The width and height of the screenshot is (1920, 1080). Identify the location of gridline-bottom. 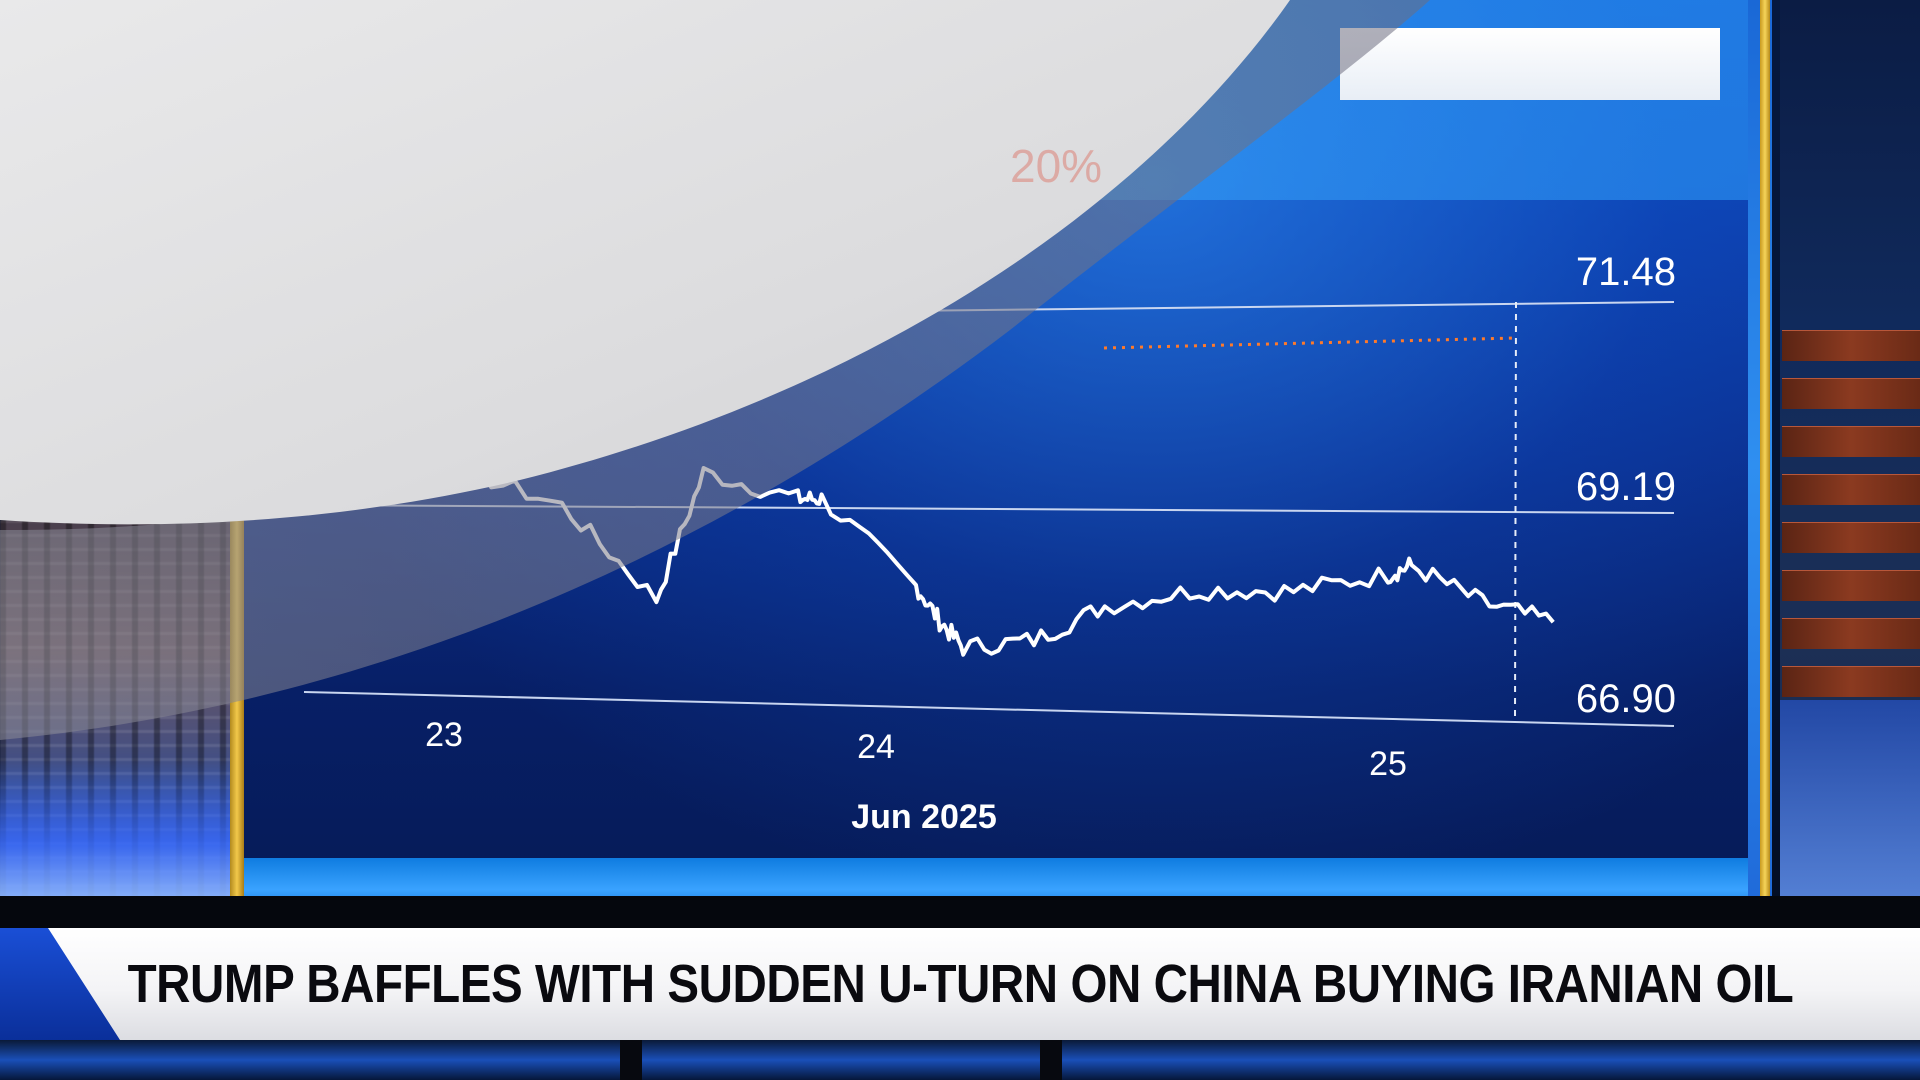
(989, 709).